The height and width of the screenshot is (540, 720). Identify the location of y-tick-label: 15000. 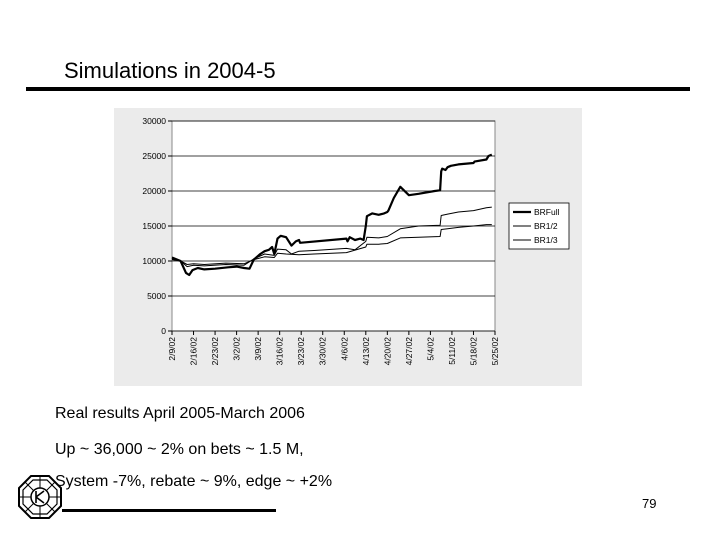
(154, 226).